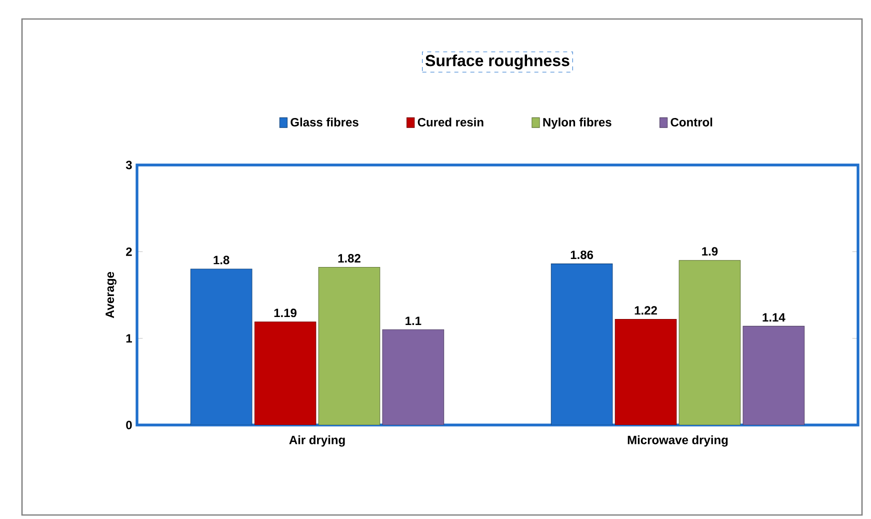  What do you see at coordinates (317, 441) in the screenshot?
I see `x-tick-label: Air drying` at bounding box center [317, 441].